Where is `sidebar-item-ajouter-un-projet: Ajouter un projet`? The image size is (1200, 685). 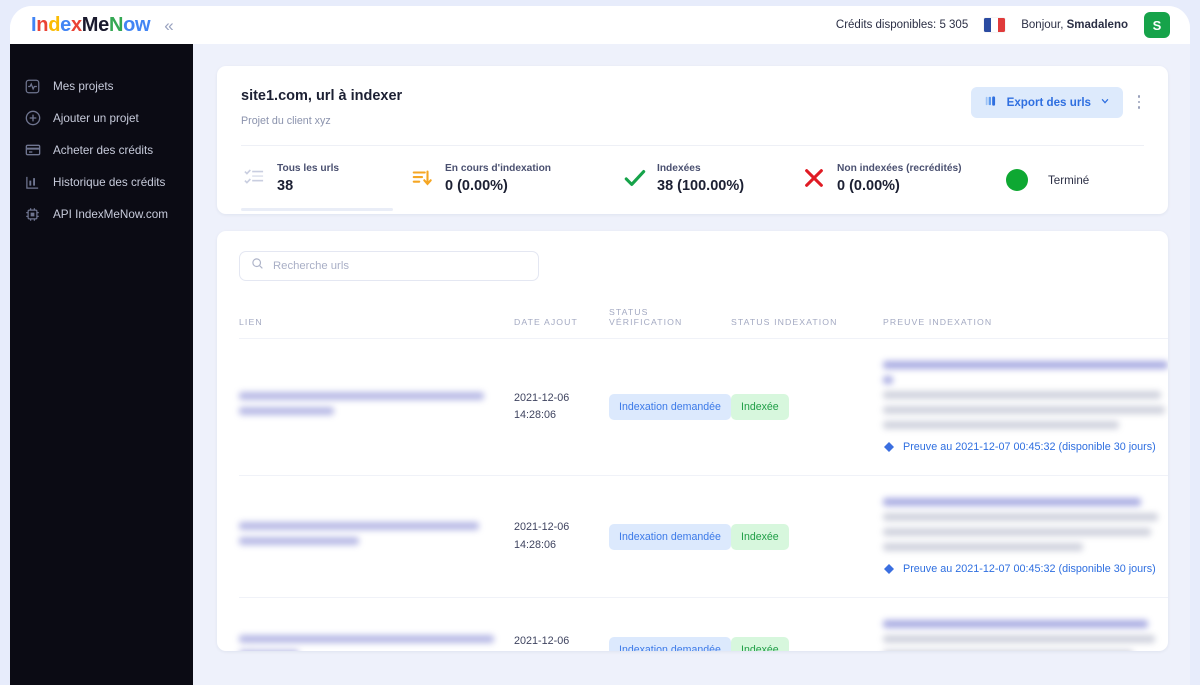 sidebar-item-ajouter-un-projet: Ajouter un projet is located at coordinates (101, 118).